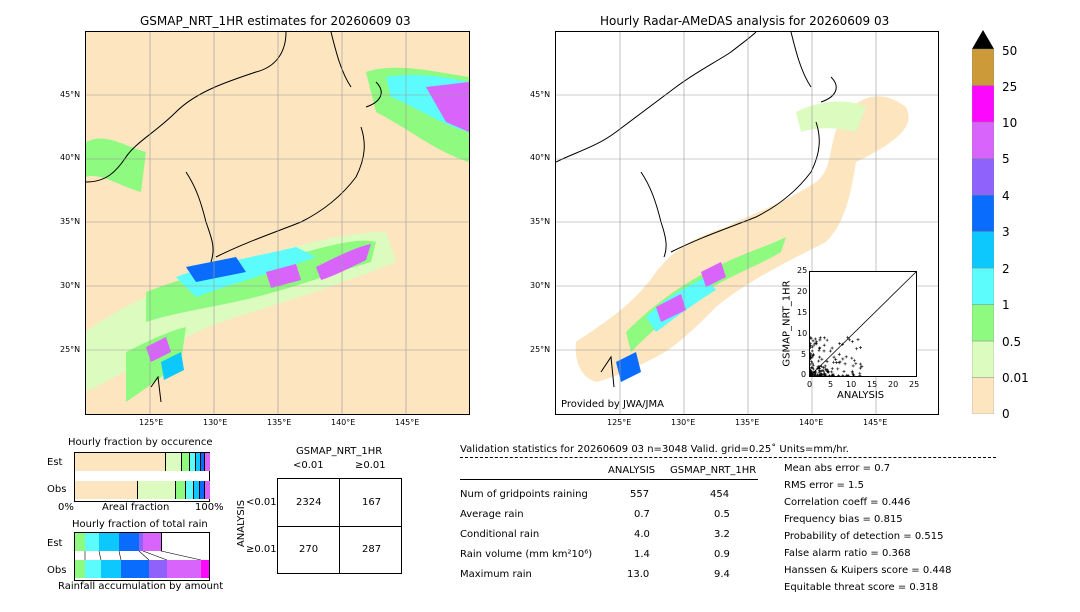 This screenshot has width=1080, height=612. Describe the element at coordinates (824, 485) in the screenshot. I see `score: RMS error = 1.5` at that location.